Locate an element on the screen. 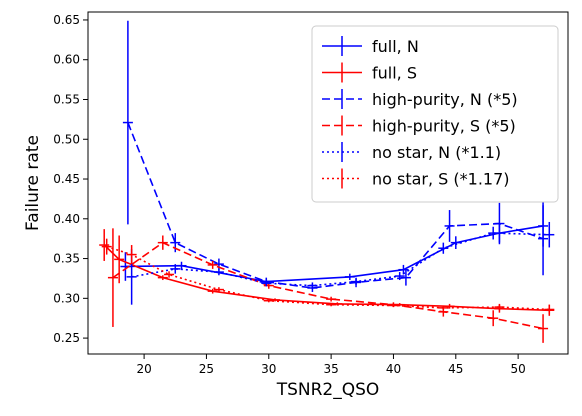 The image size is (582, 416). x-tick-label: 30 is located at coordinates (268, 369).